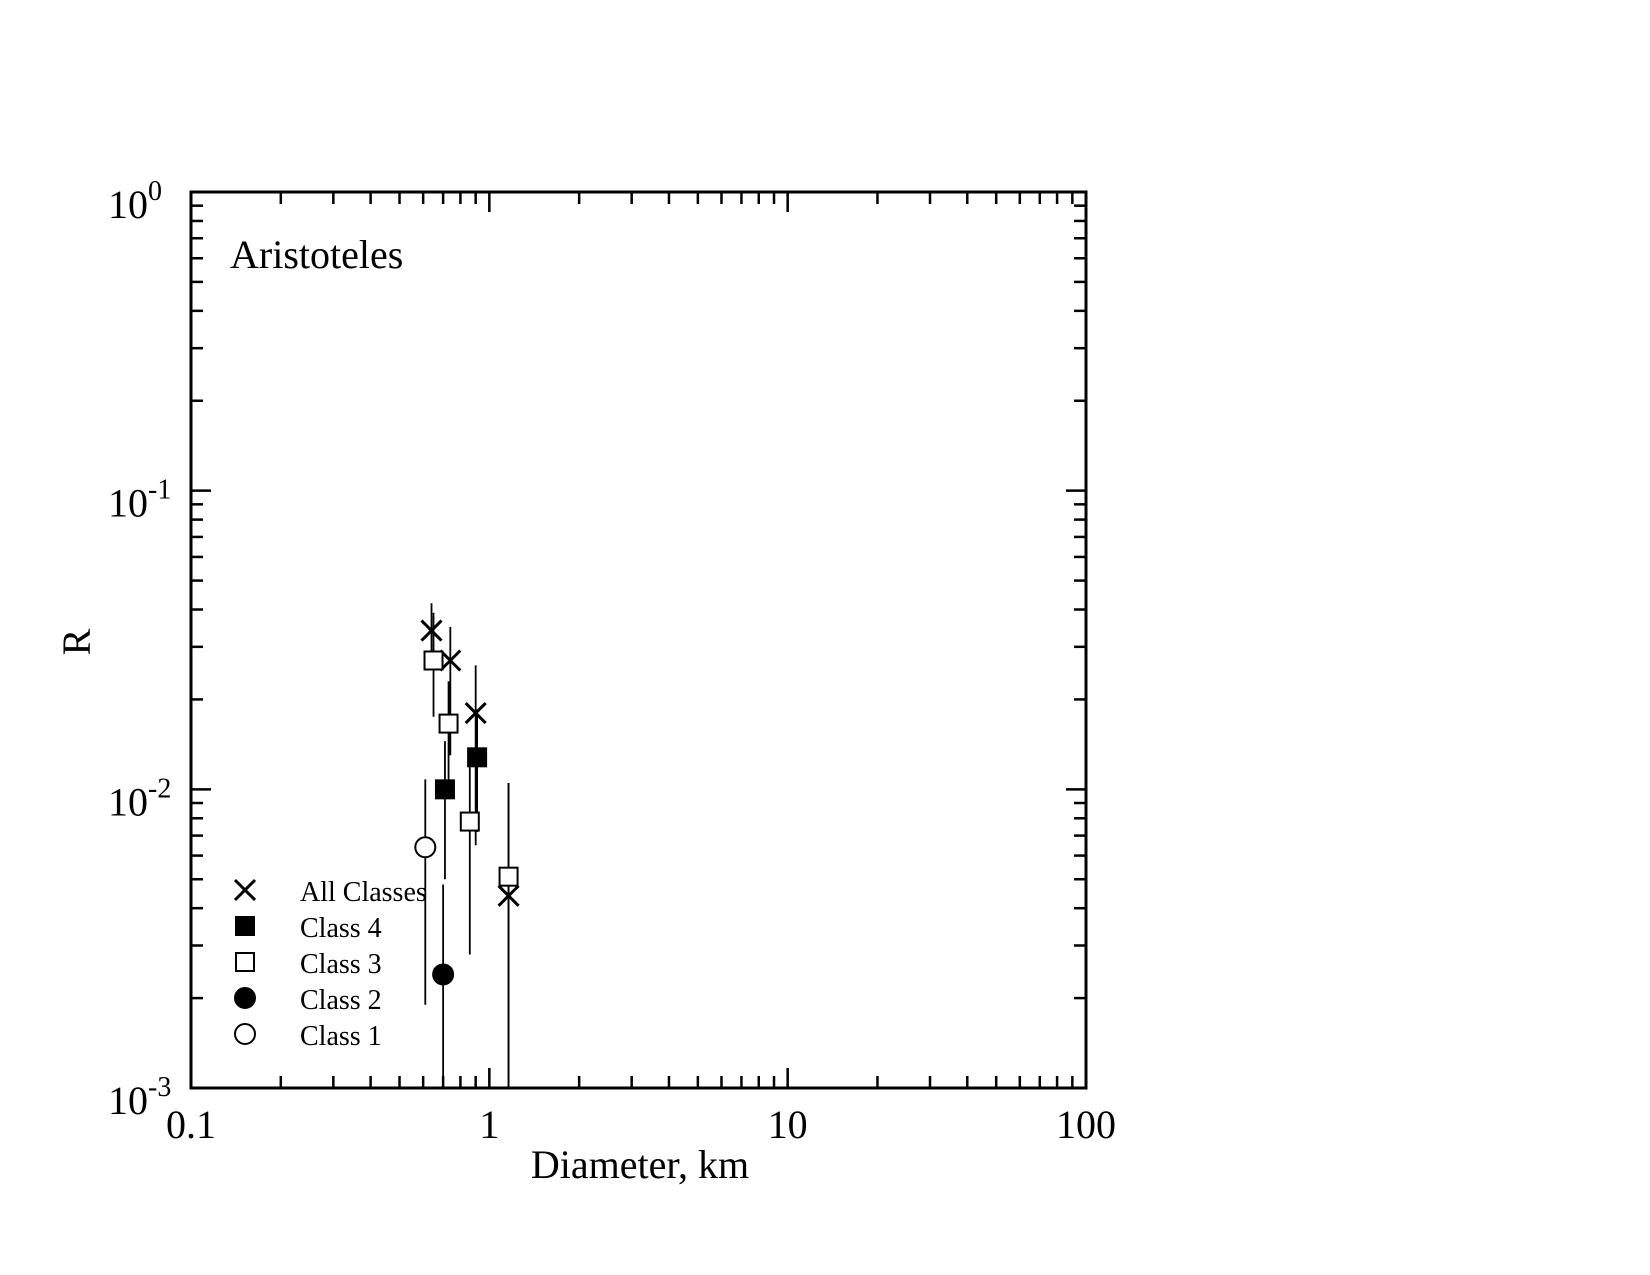  I want to click on x-axis-label: Diameter, km, so click(640, 1164).